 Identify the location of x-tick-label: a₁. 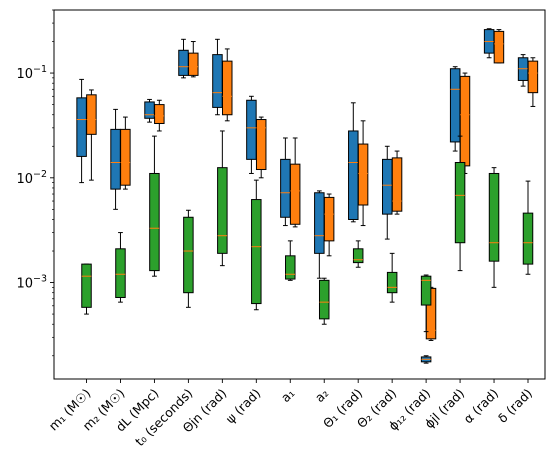
(288, 396).